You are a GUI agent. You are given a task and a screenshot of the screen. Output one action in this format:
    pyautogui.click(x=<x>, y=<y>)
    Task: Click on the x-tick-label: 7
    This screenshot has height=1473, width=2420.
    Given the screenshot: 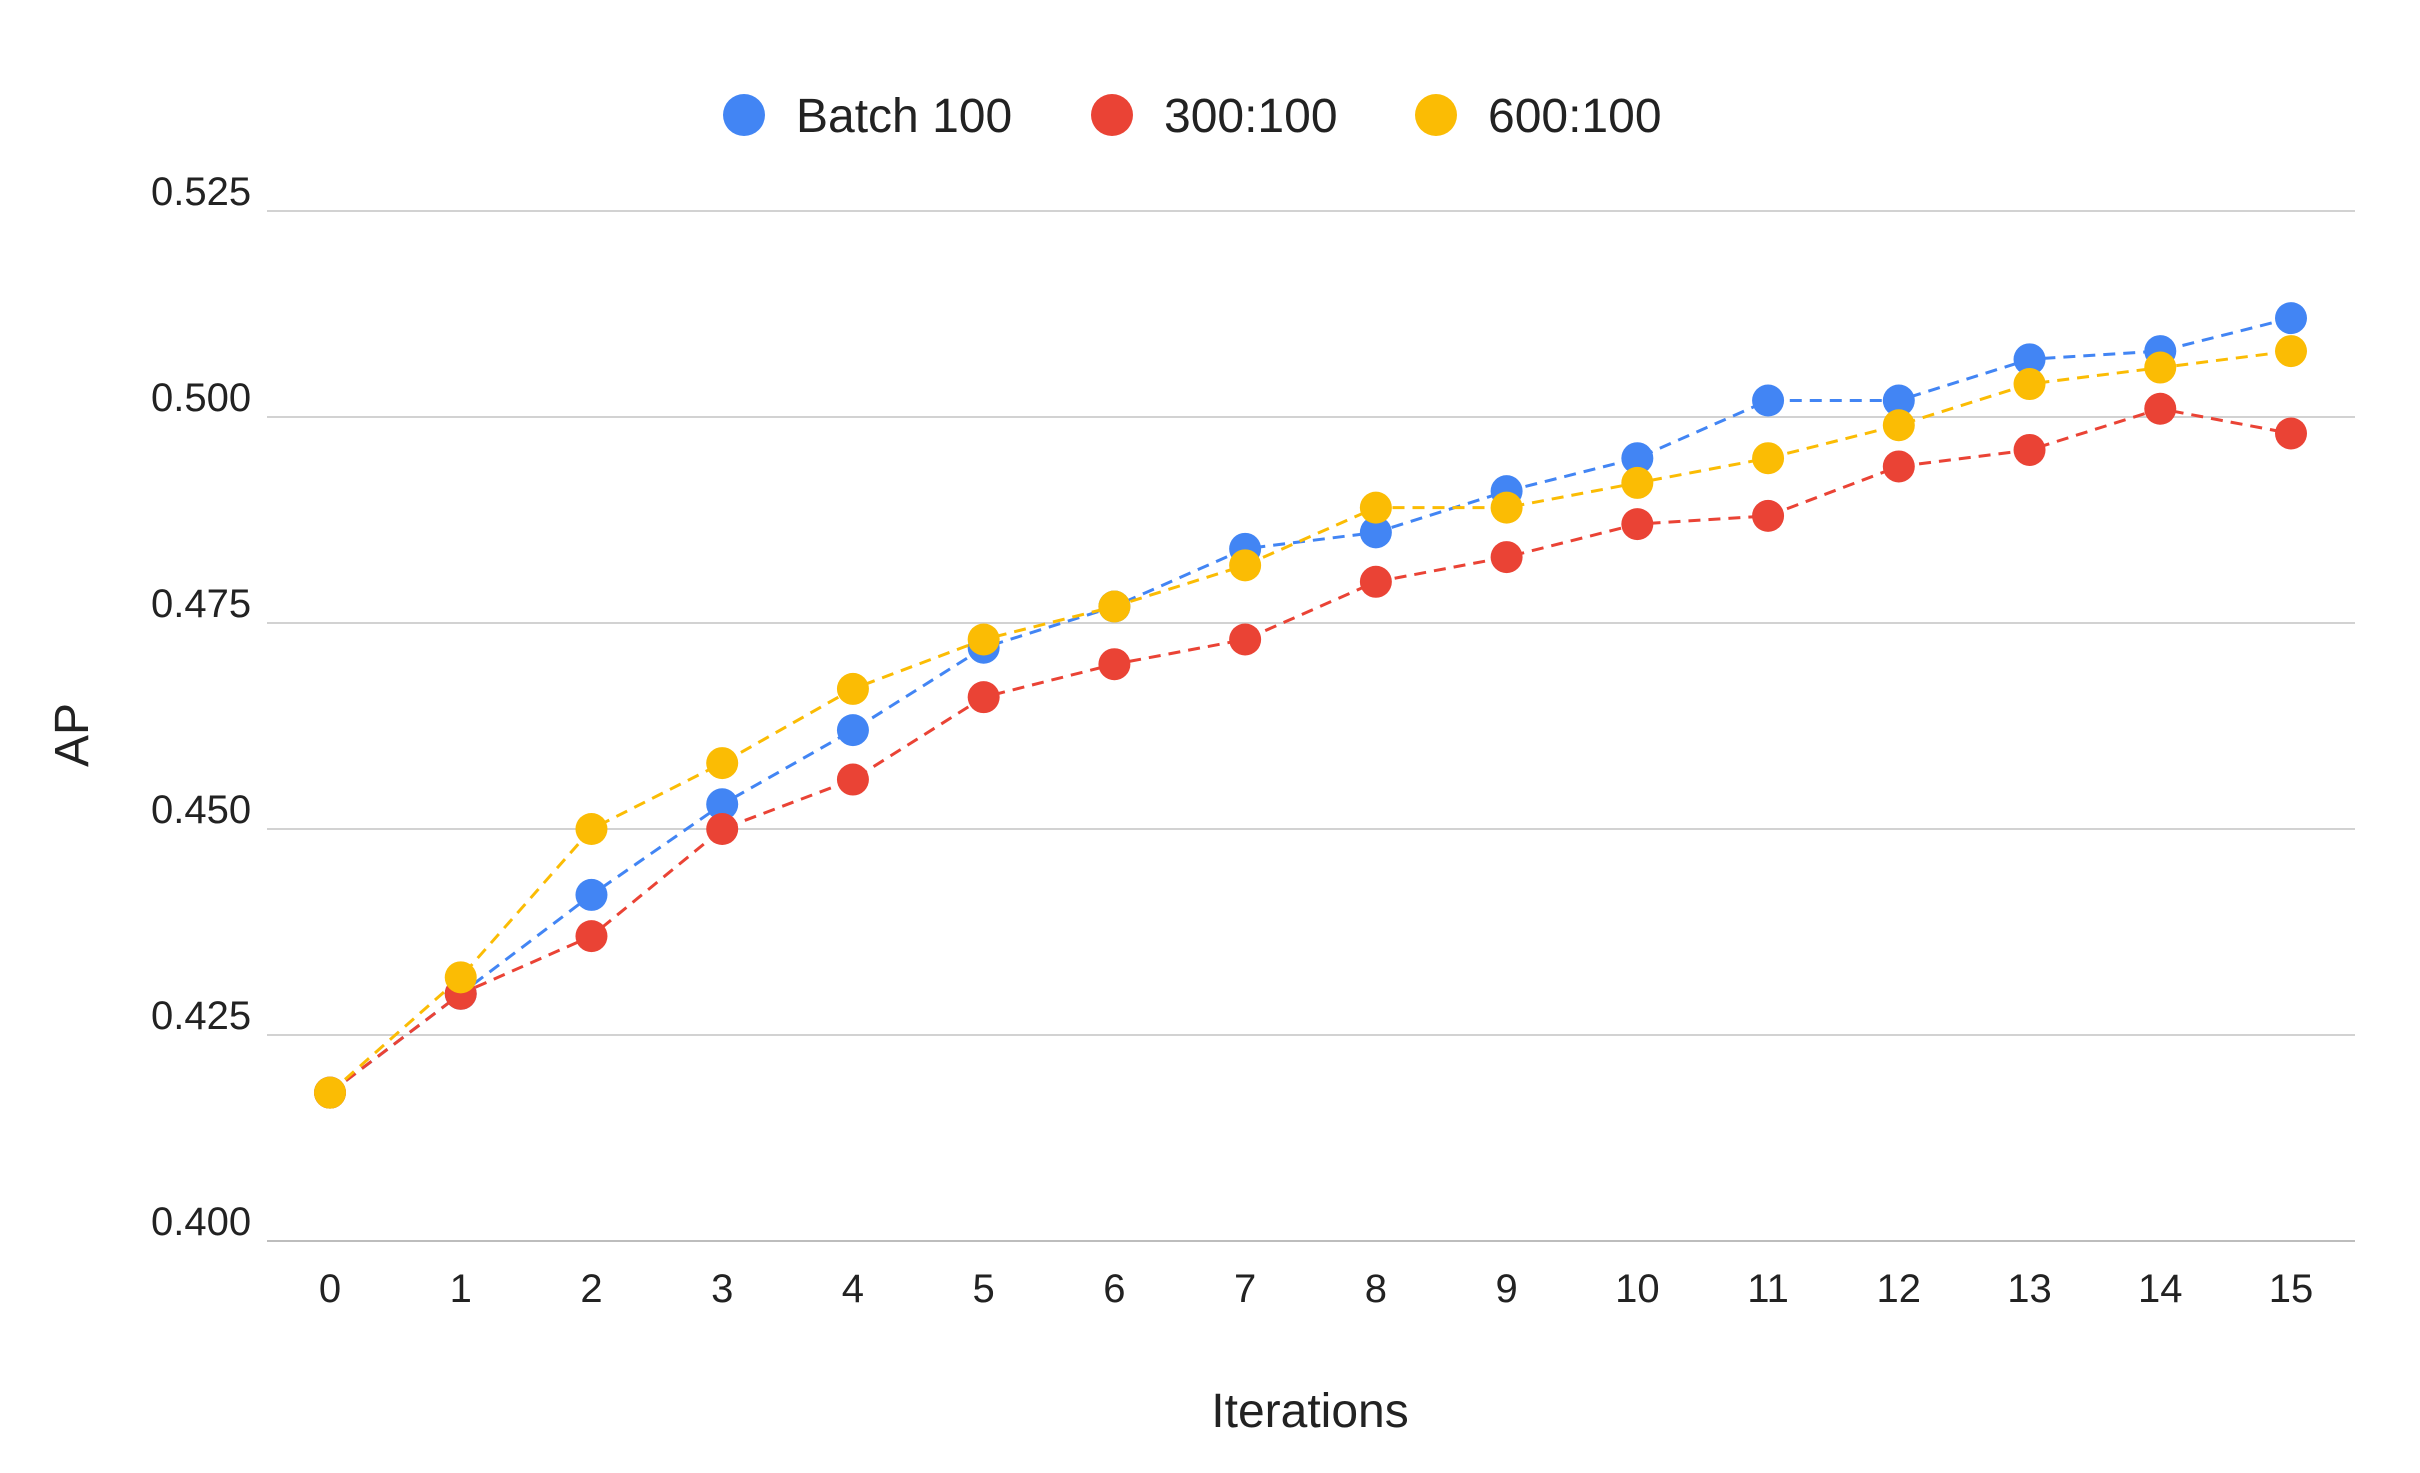 What is the action you would take?
    pyautogui.click(x=1245, y=1289)
    